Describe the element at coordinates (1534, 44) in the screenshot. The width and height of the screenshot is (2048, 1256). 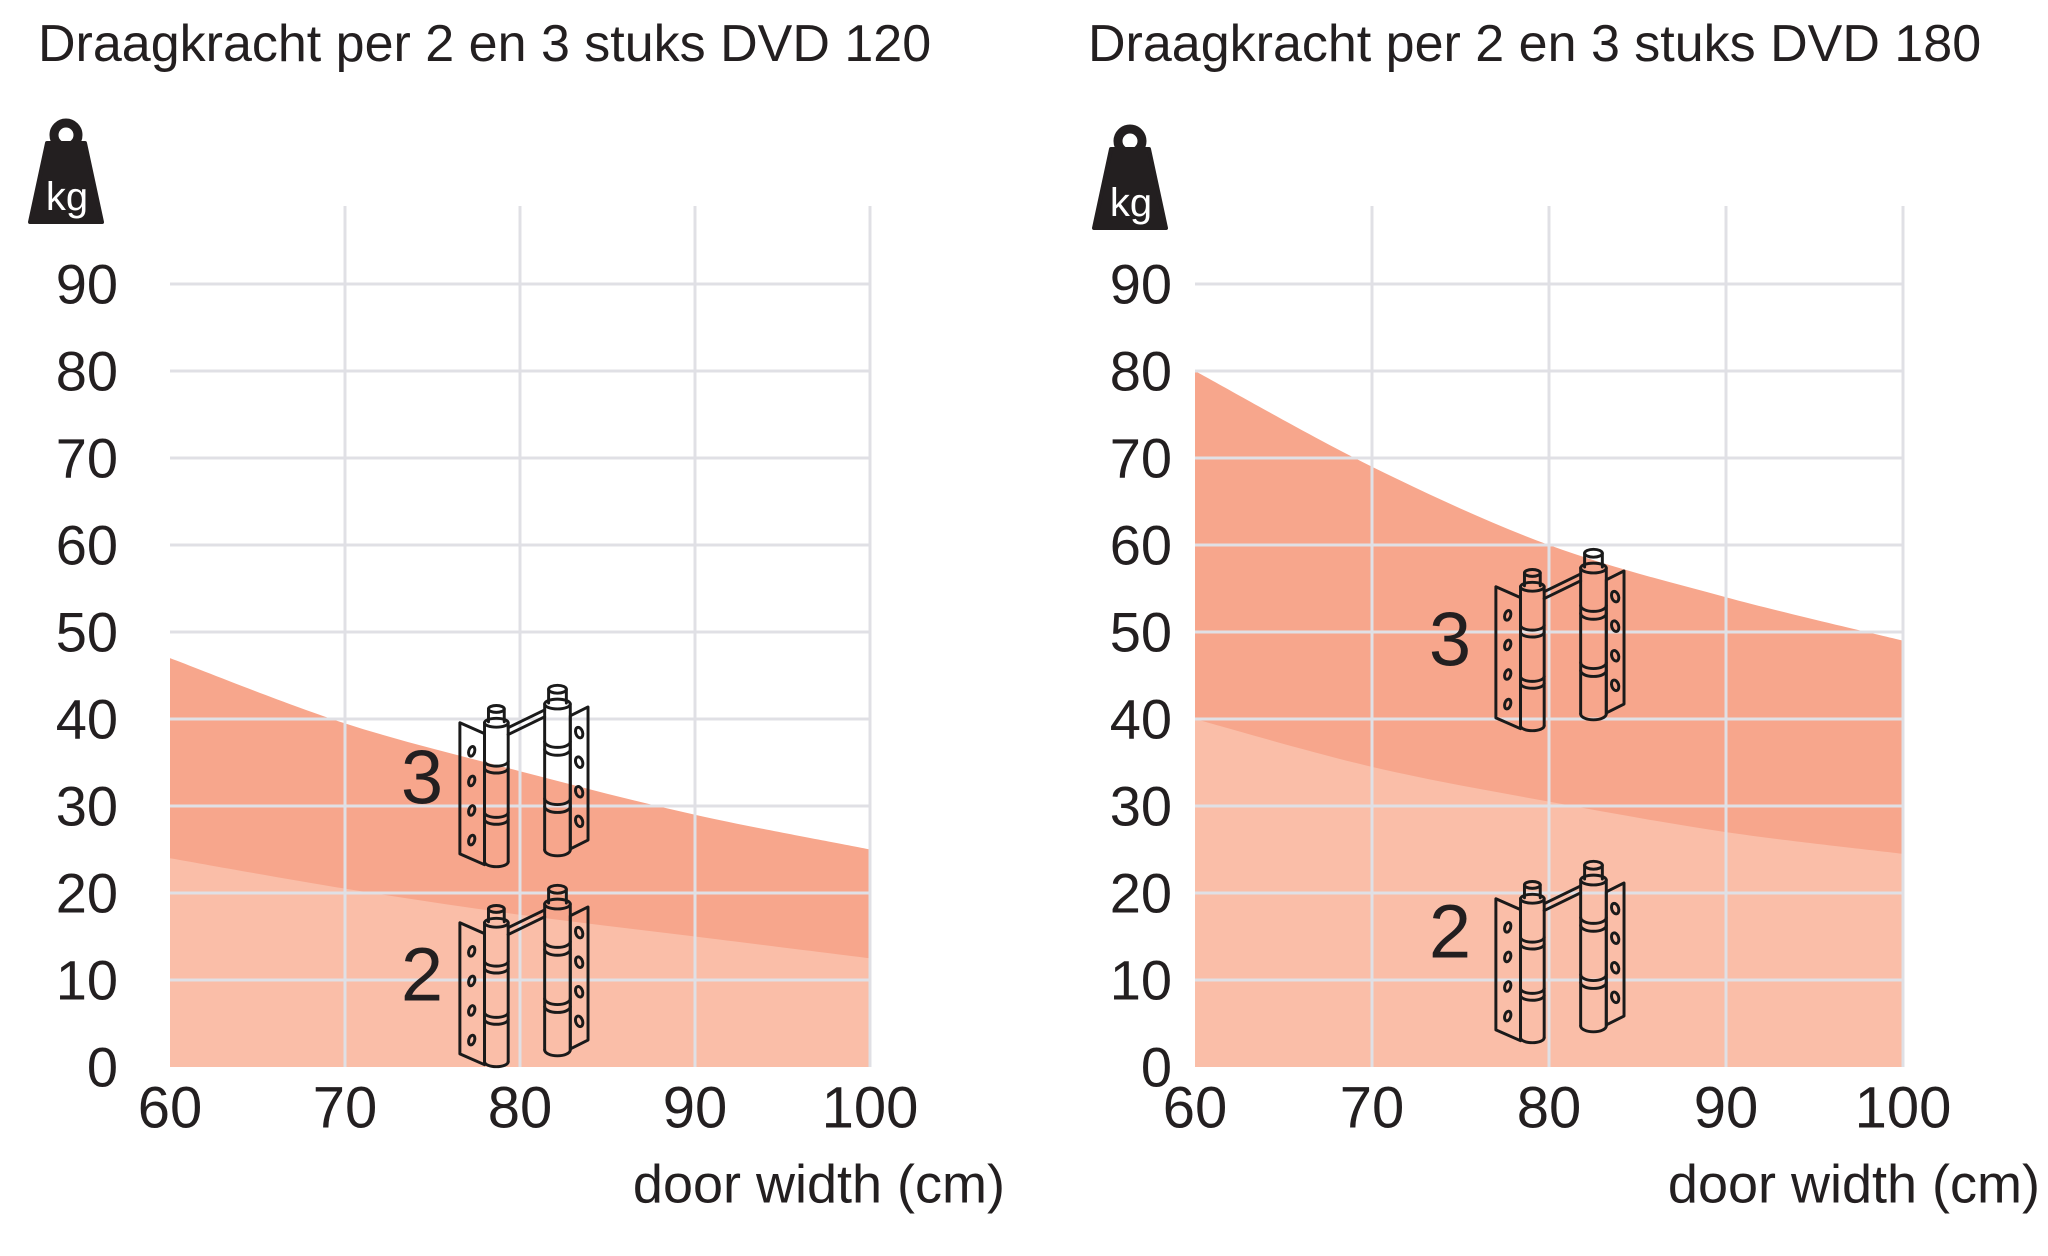
I see `chart-title: Draagkracht per 2 en 3 stuks DVD 180` at that location.